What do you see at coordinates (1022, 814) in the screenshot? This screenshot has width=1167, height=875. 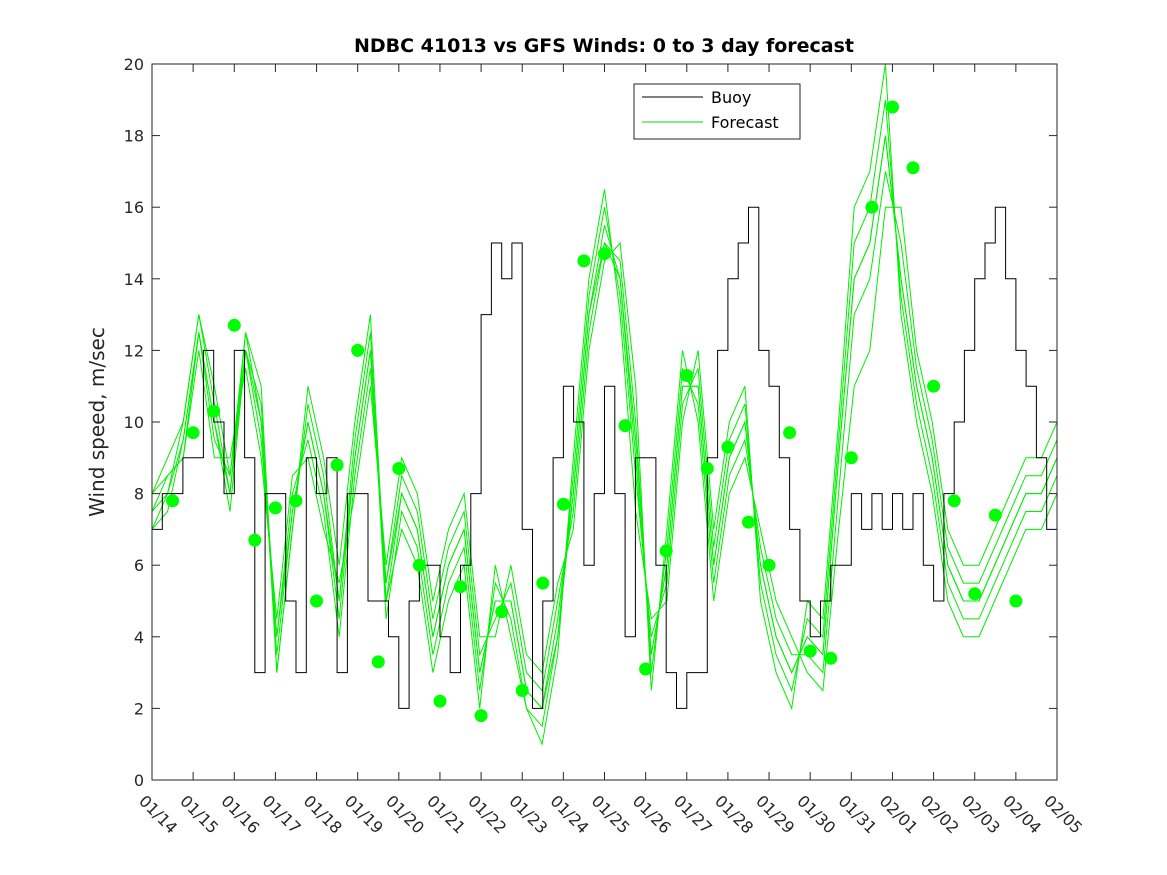 I see `x-tick-label: 02/04` at bounding box center [1022, 814].